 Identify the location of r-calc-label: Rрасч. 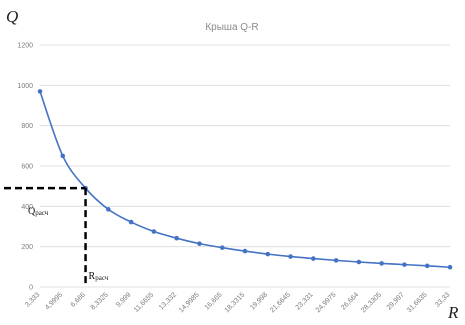
(99, 276).